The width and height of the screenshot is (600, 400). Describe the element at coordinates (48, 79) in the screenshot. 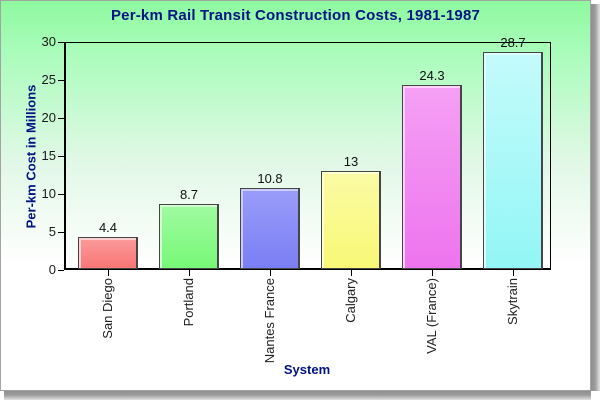

I see `y-axis-tick-label: 25` at that location.